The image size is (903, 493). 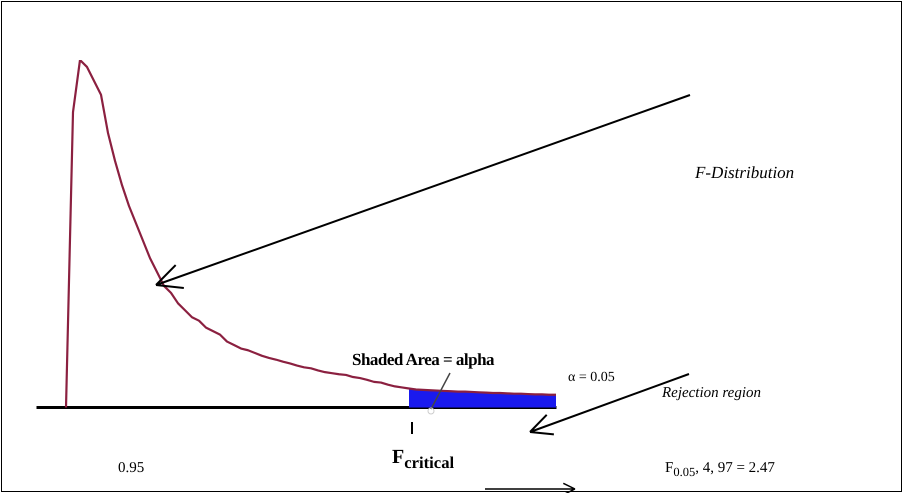 I want to click on text: F-Distribution, so click(x=744, y=173).